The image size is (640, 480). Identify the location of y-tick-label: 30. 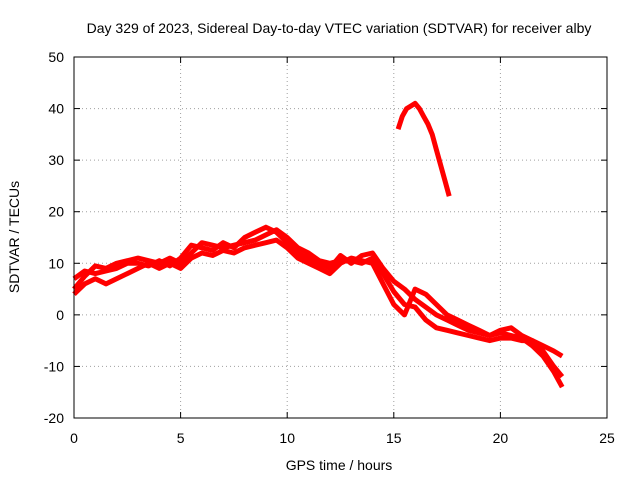
(56, 160).